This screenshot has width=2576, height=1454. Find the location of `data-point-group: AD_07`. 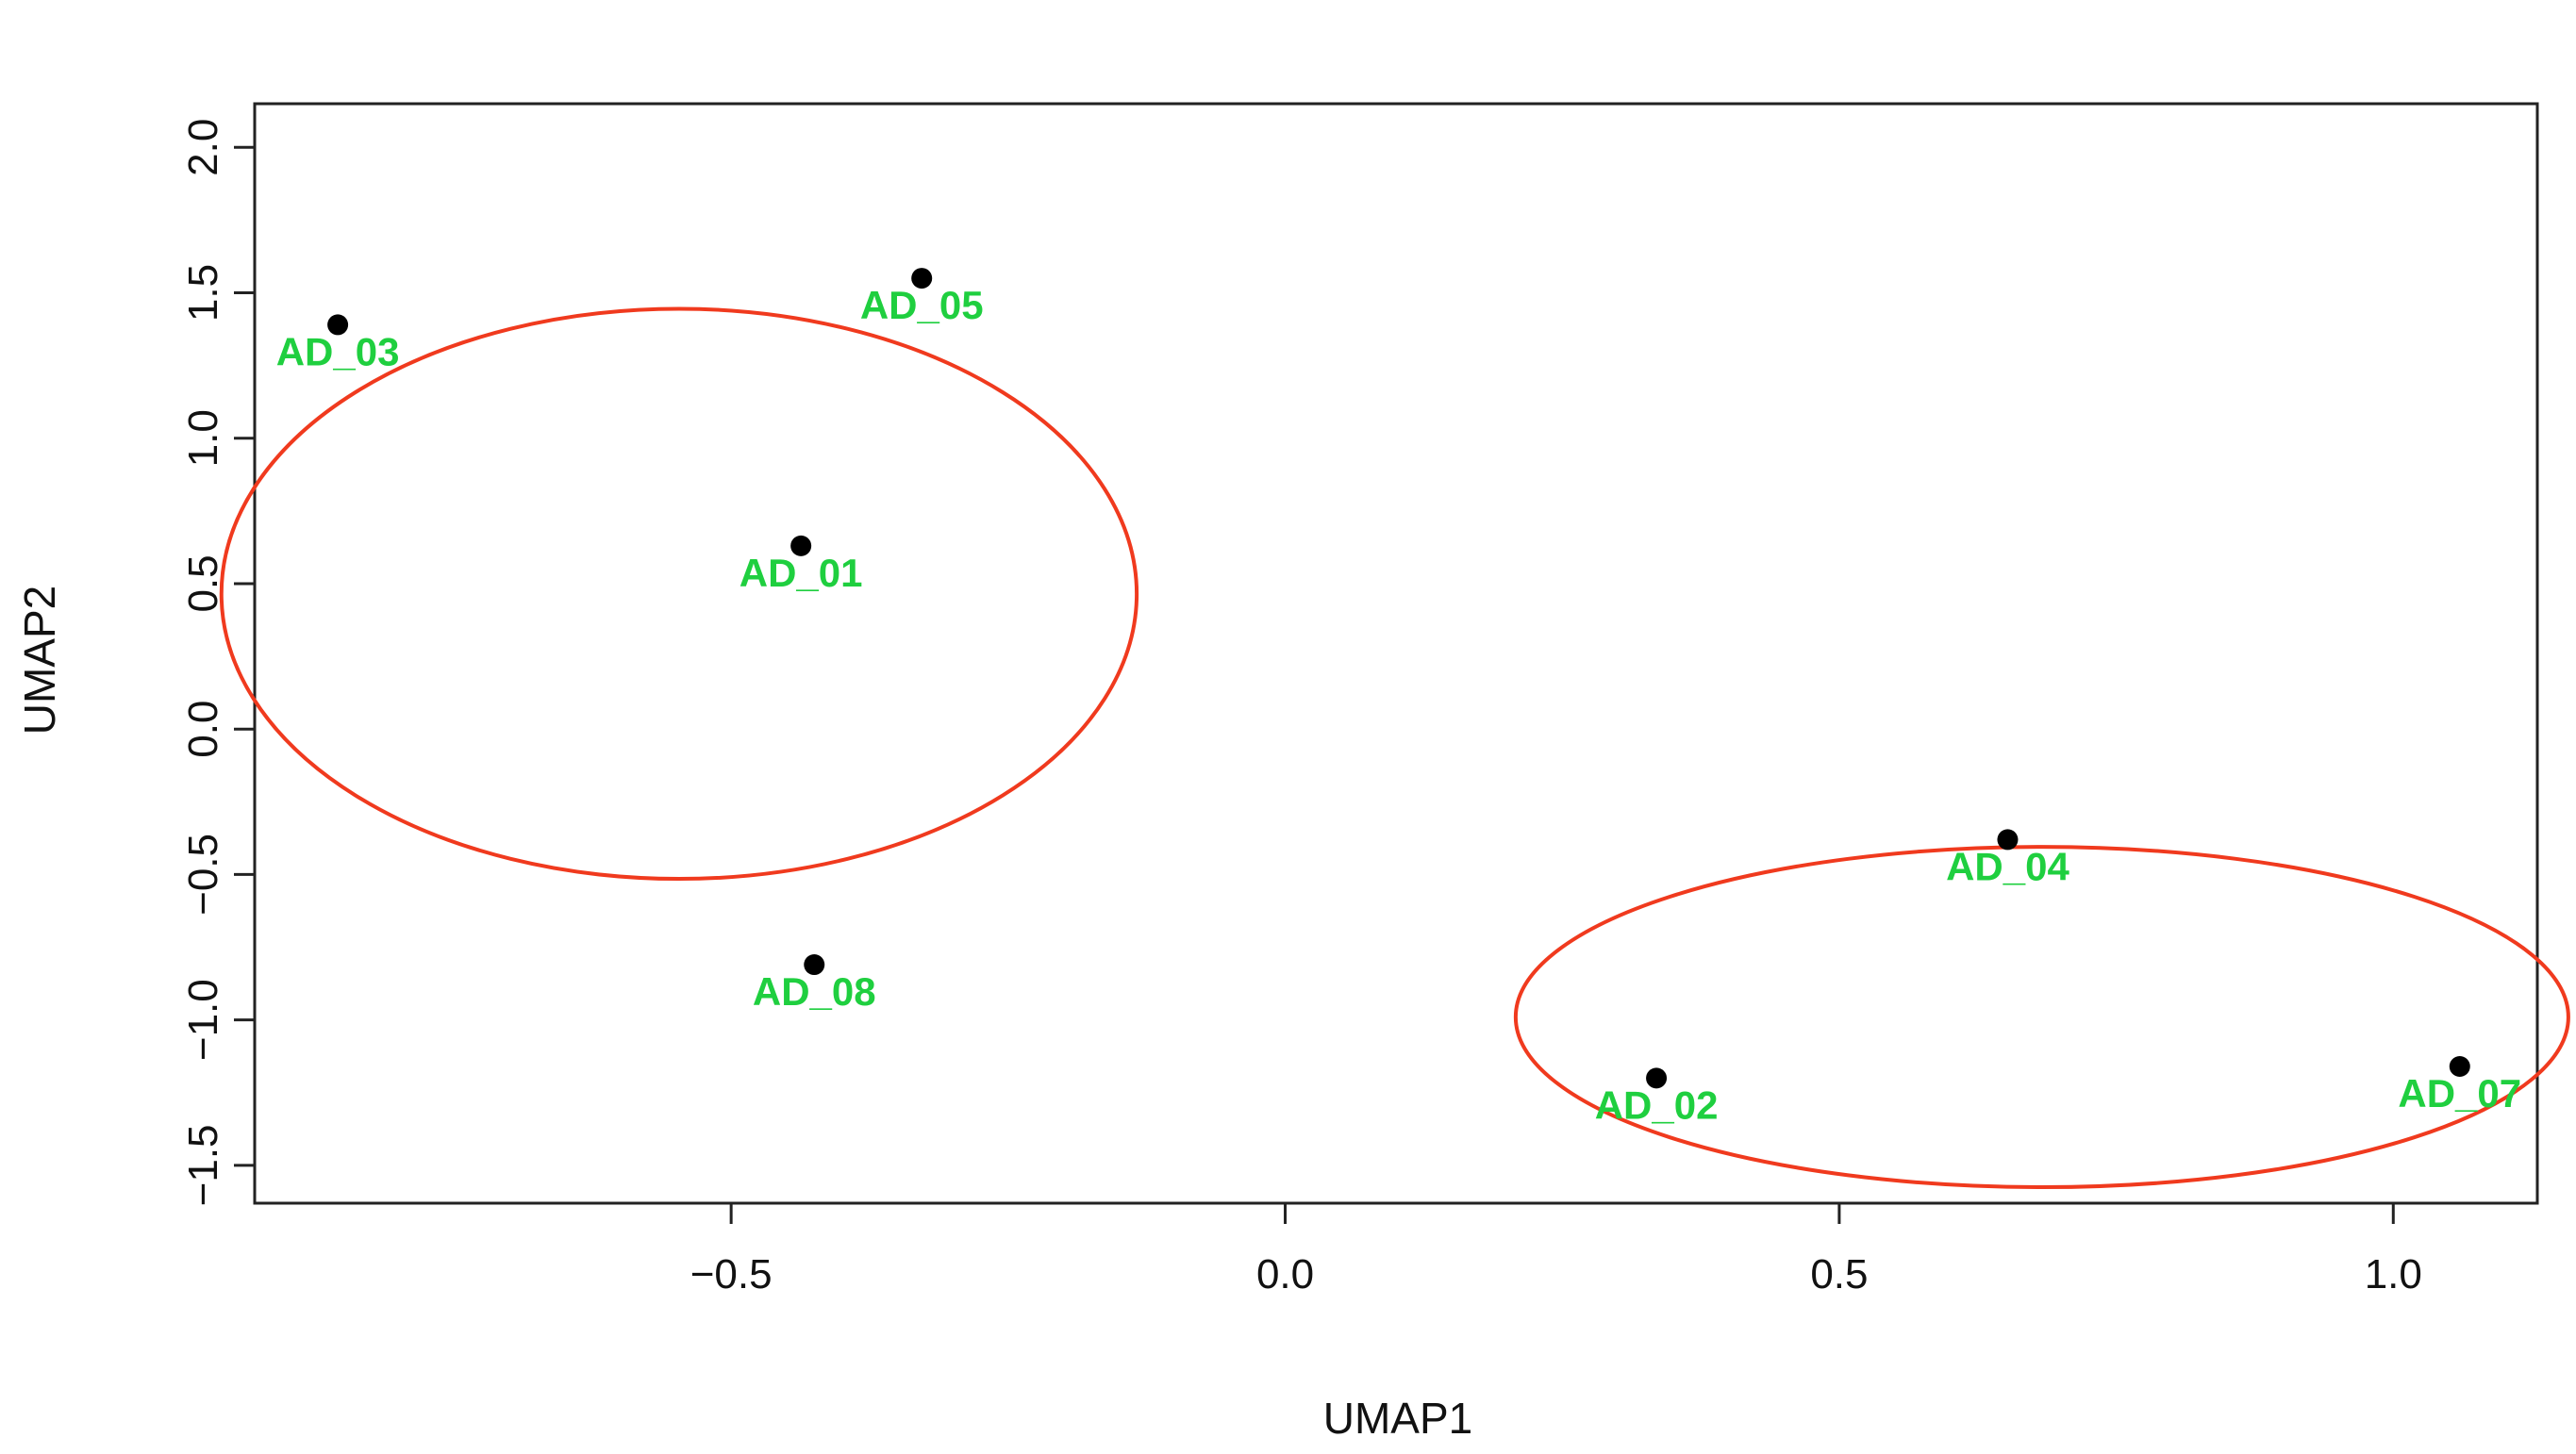

data-point-group: AD_07 is located at coordinates (2460, 1085).